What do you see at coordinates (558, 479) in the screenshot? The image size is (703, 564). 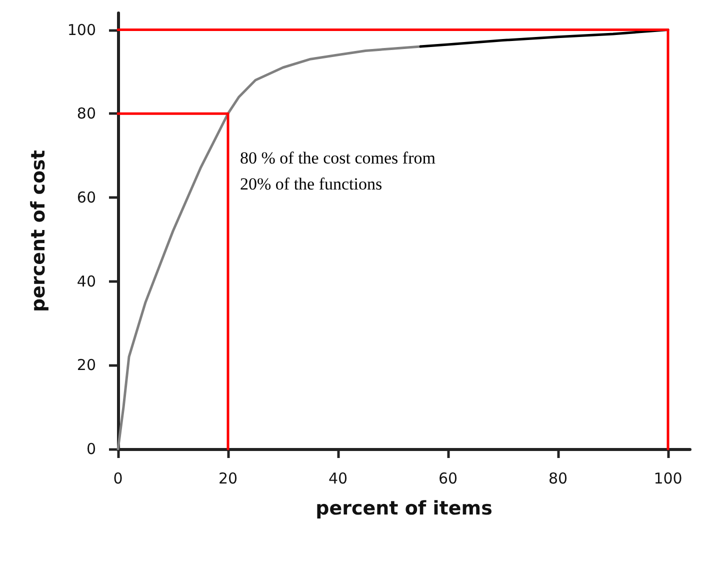 I see `x-tick-label: 80` at bounding box center [558, 479].